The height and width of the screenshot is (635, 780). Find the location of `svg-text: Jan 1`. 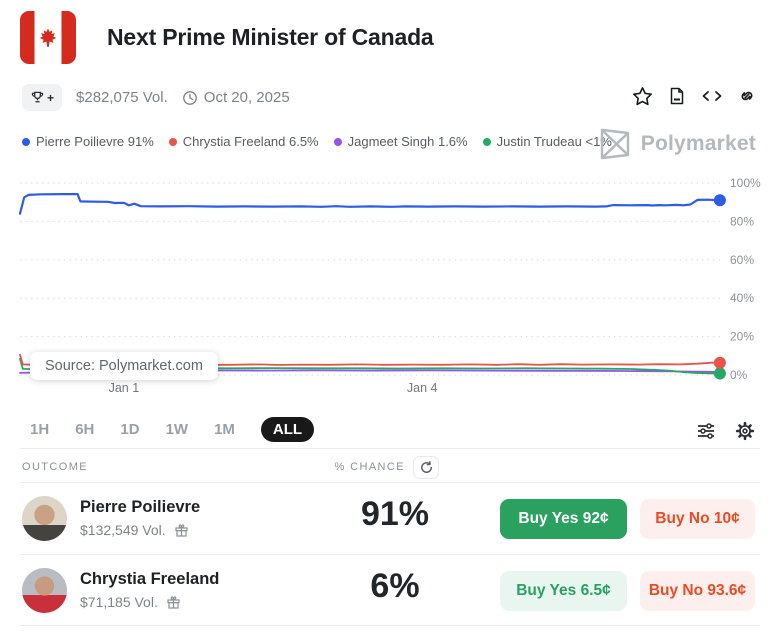

svg-text: Jan 1 is located at coordinates (124, 388).